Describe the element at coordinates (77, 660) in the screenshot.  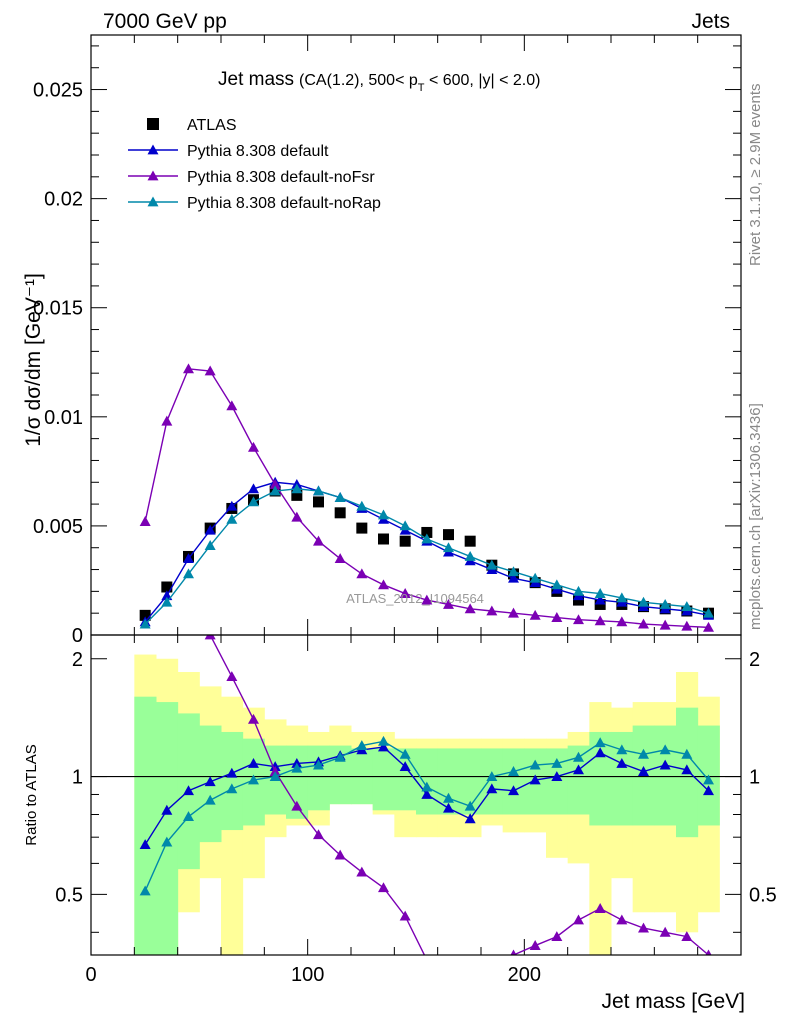
I see `ratio-ytick-label: 2` at that location.